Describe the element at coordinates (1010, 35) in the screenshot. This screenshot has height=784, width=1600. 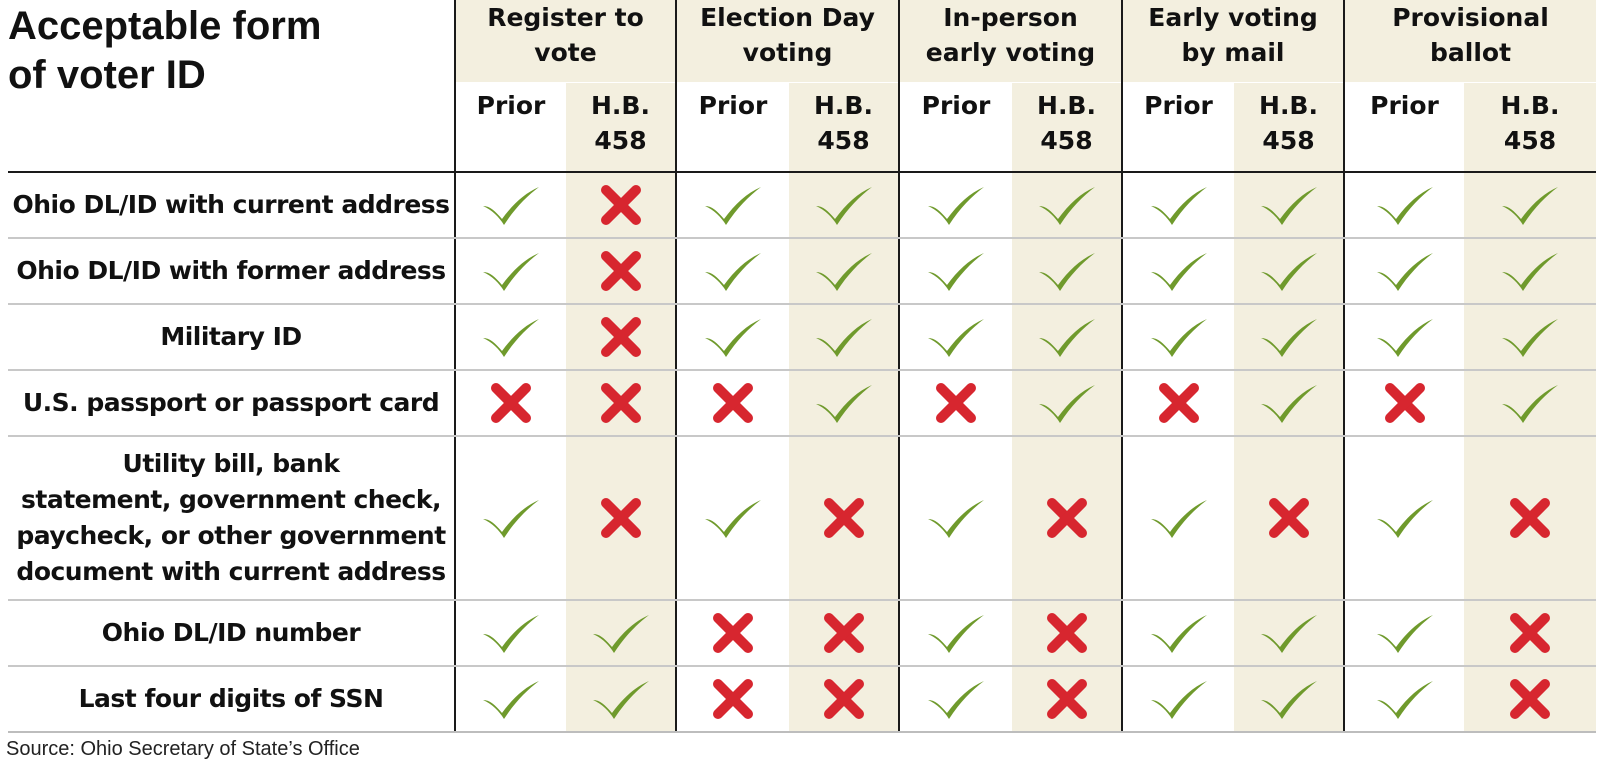
I see `group-header-label: In-person early voting` at that location.